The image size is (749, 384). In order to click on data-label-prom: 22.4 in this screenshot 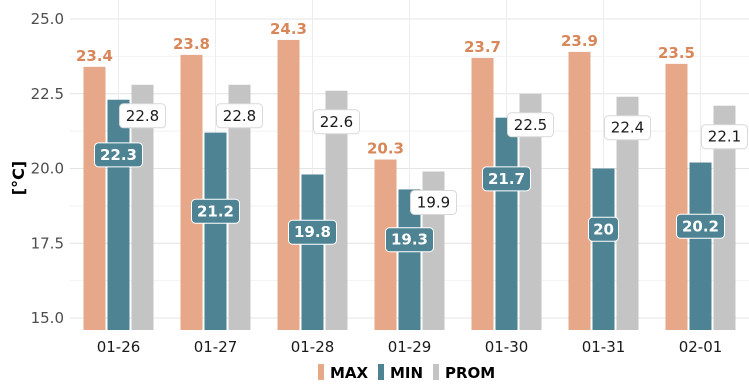, I will do `click(627, 128)`.